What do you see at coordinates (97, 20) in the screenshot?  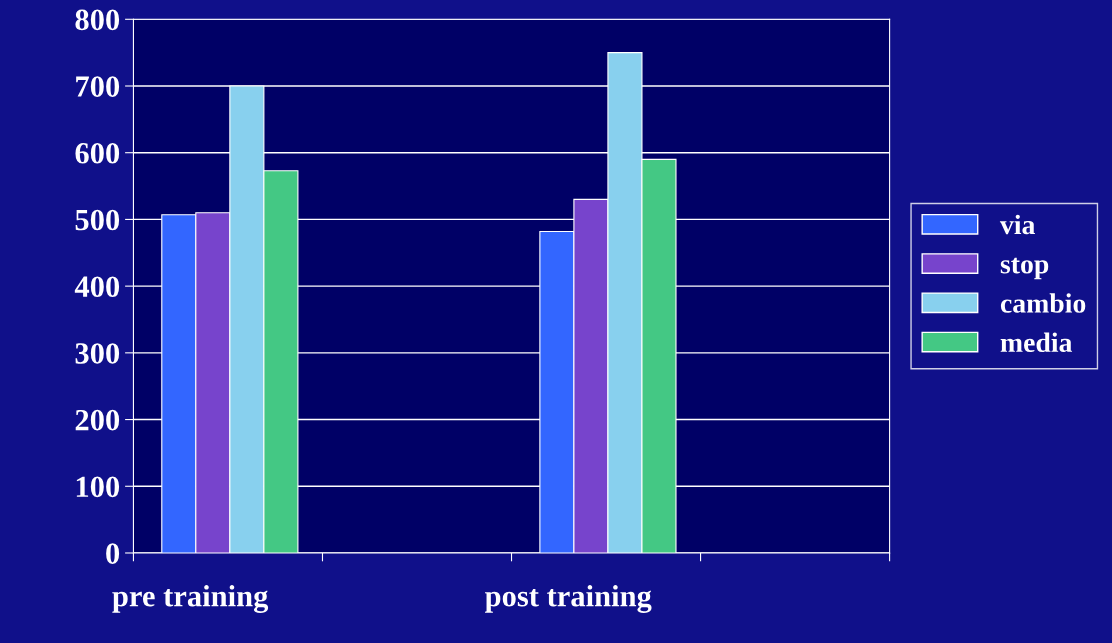 I see `y-tick-label: 800` at bounding box center [97, 20].